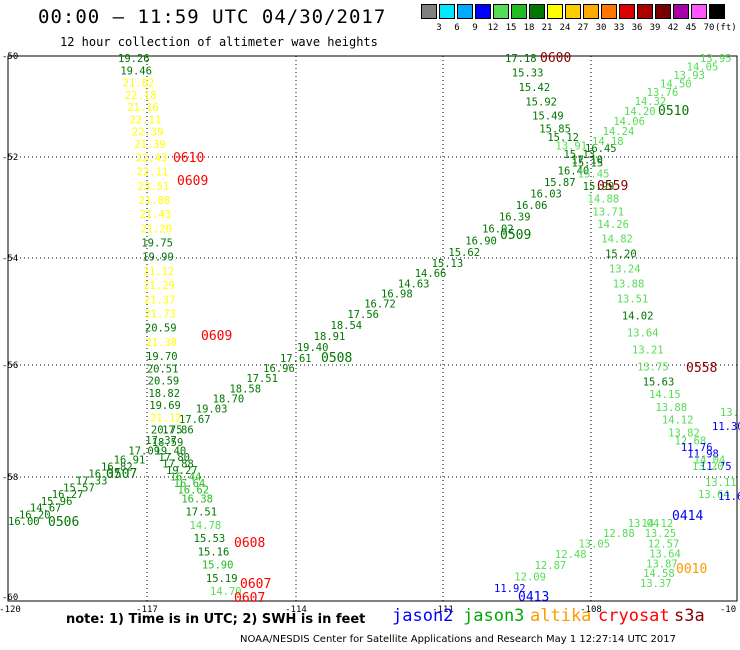 The height and width of the screenshot is (650, 740). What do you see at coordinates (678, 421) in the screenshot?
I see `track-north-value: 14.12` at bounding box center [678, 421].